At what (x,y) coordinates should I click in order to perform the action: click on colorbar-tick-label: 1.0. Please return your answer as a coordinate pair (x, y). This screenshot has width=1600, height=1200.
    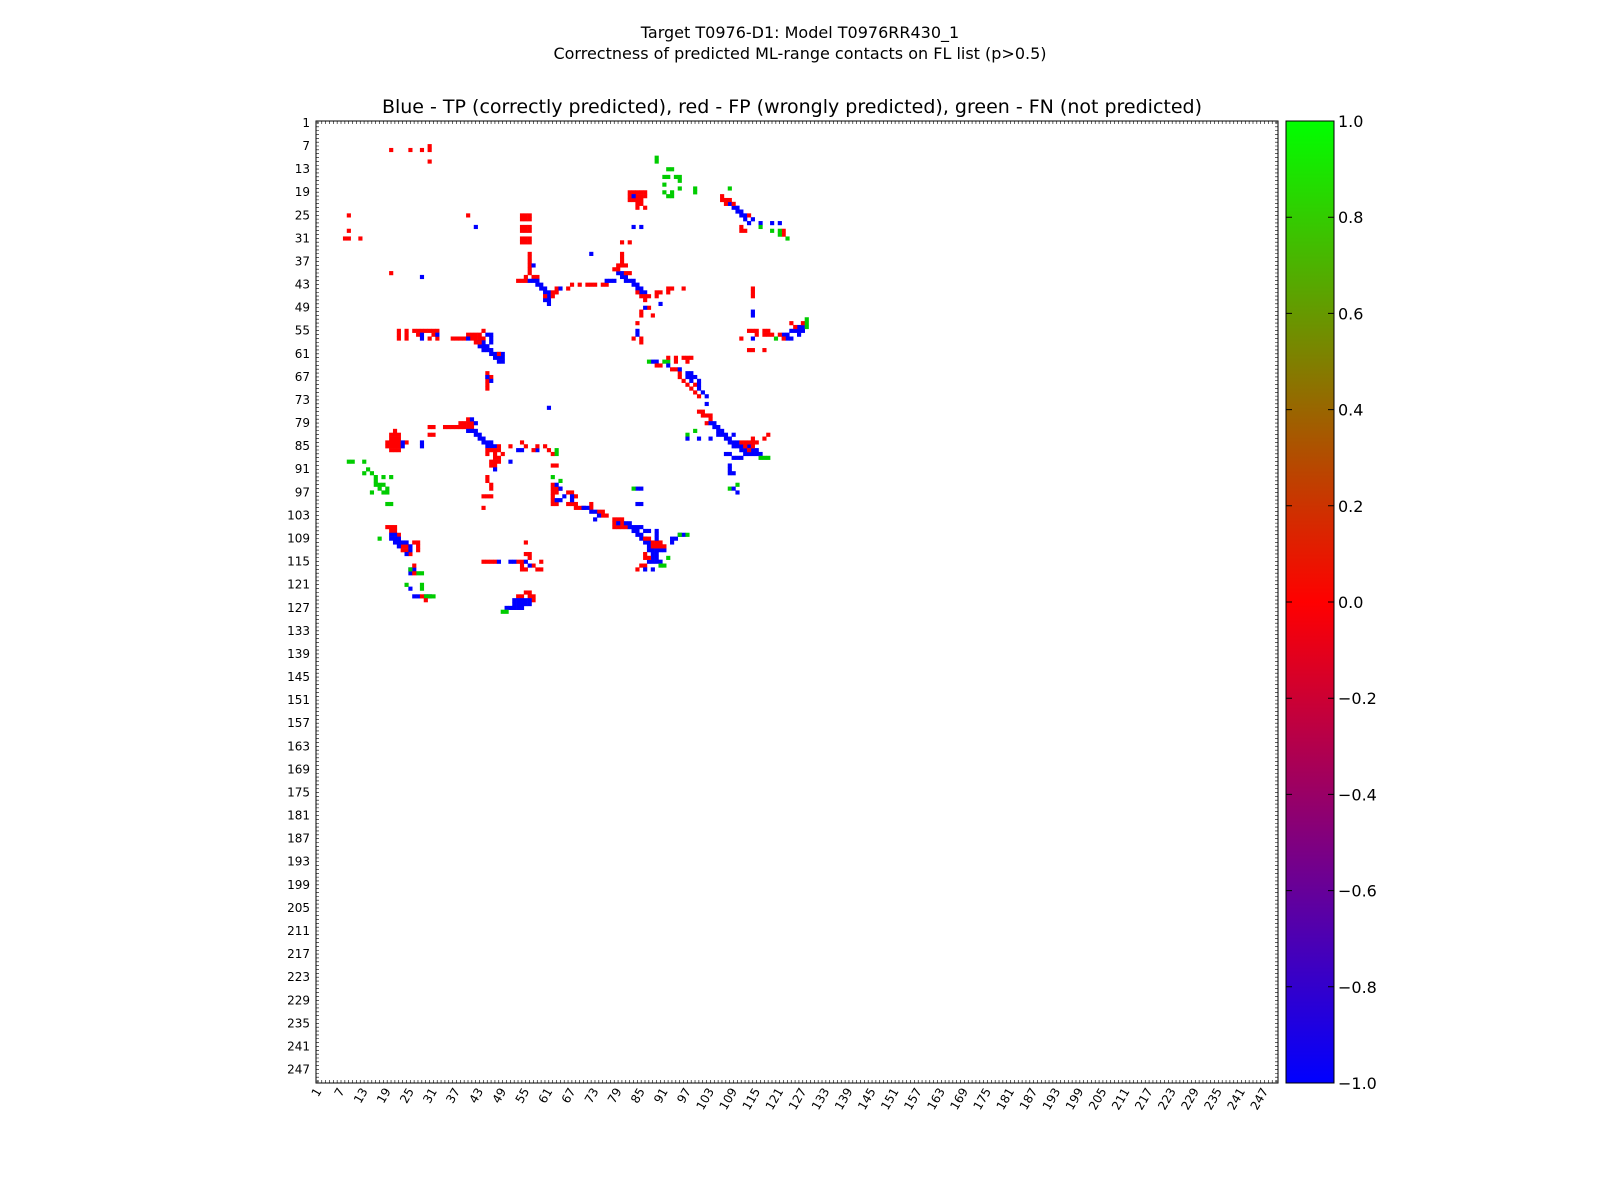
    Looking at the image, I should click on (1350, 121).